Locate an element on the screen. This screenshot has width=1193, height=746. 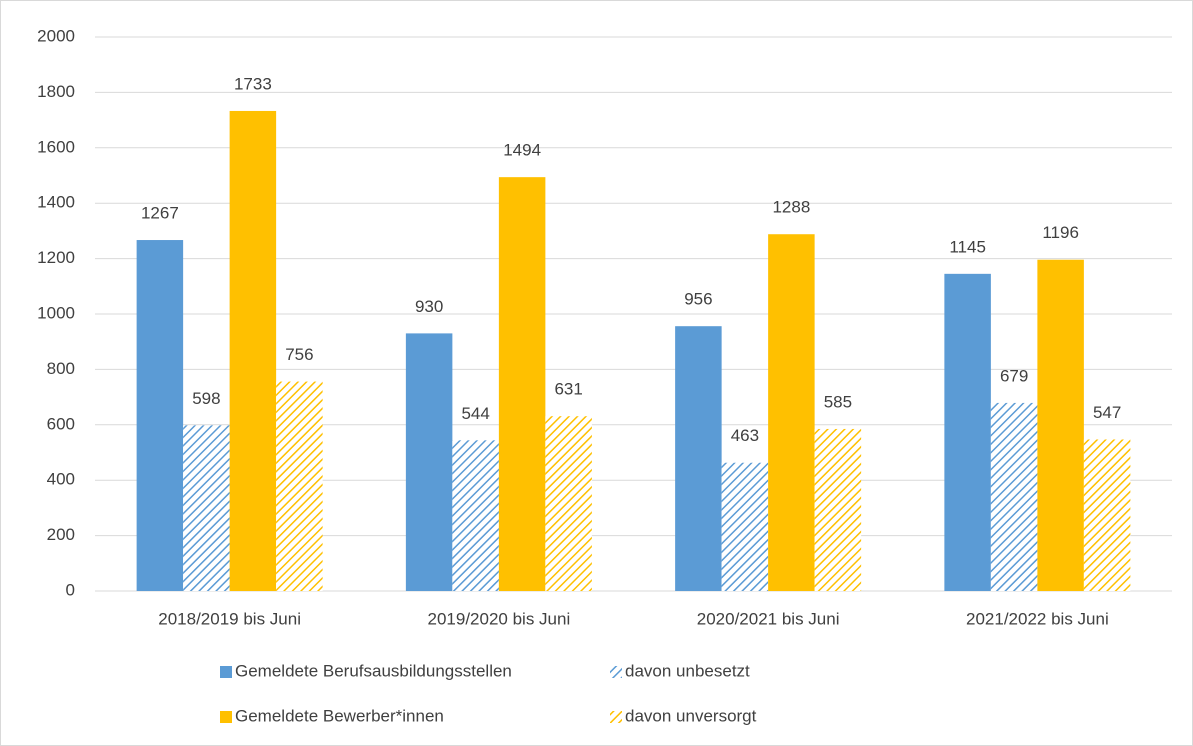
y-tick-label: 1000 is located at coordinates (56, 312).